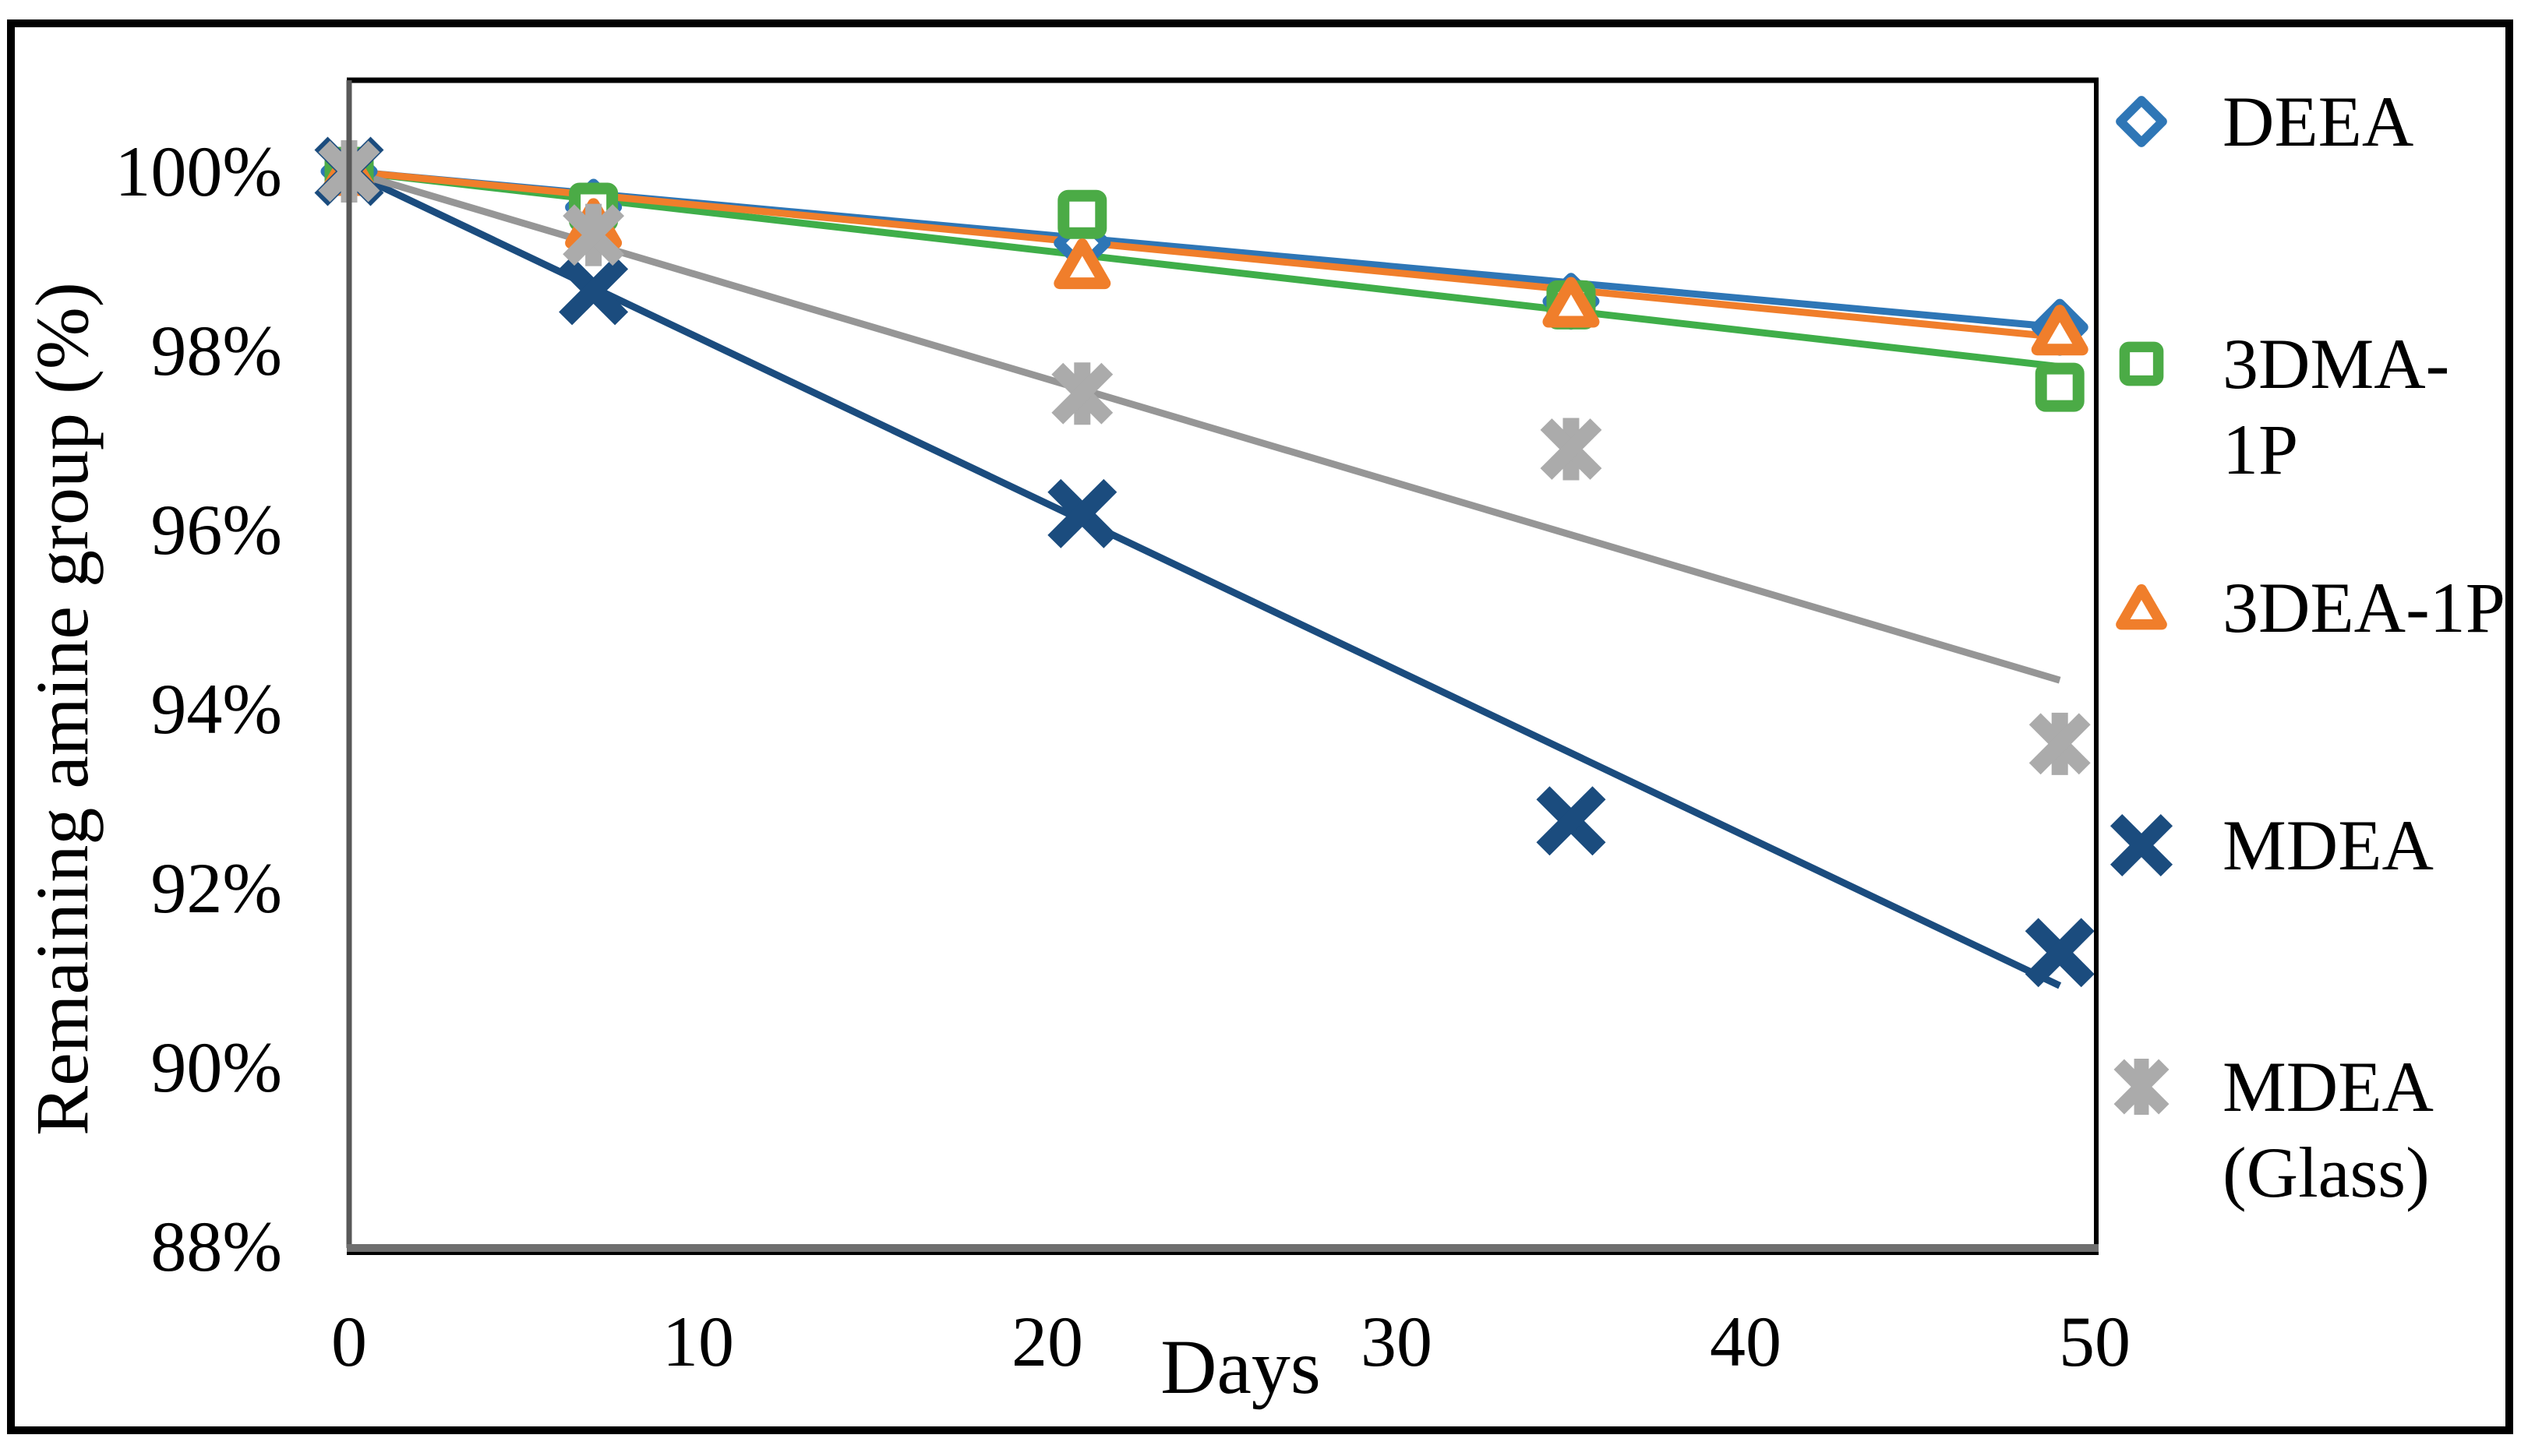 The height and width of the screenshot is (1456, 2535). I want to click on x-axis-line, so click(1223, 1248).